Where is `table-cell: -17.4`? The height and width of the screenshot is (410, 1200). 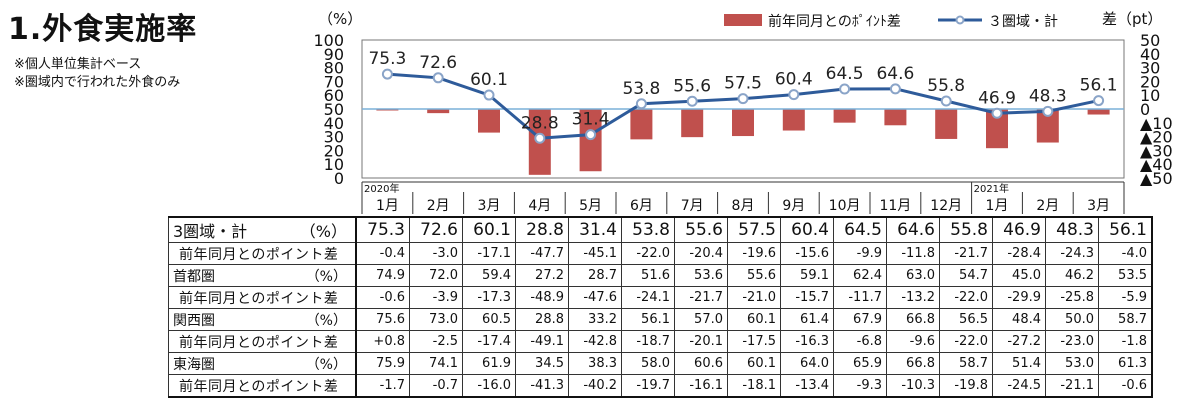
table-cell: -17.4 is located at coordinates (489, 341).